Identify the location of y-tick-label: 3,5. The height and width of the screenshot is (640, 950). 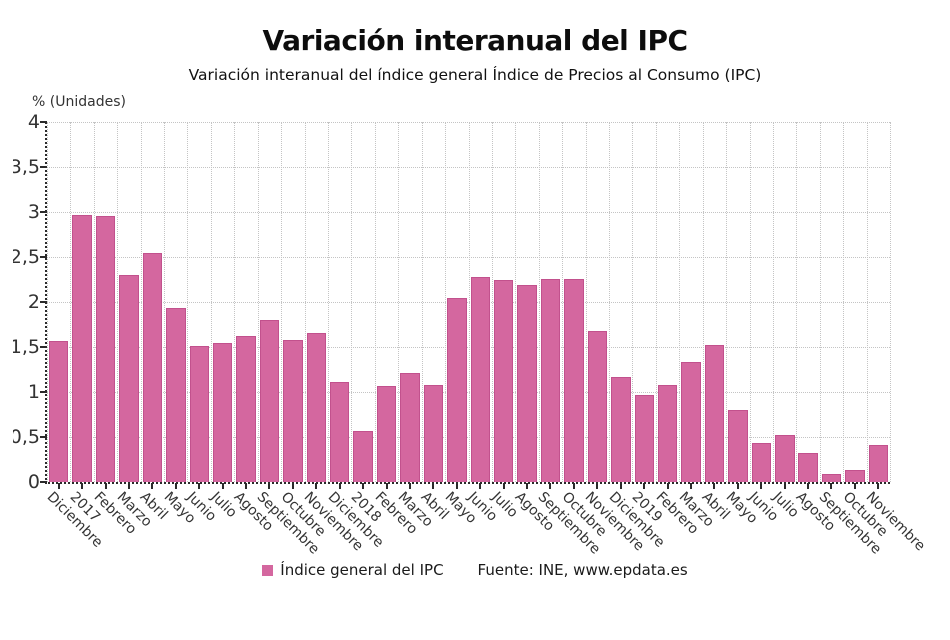
(26, 167).